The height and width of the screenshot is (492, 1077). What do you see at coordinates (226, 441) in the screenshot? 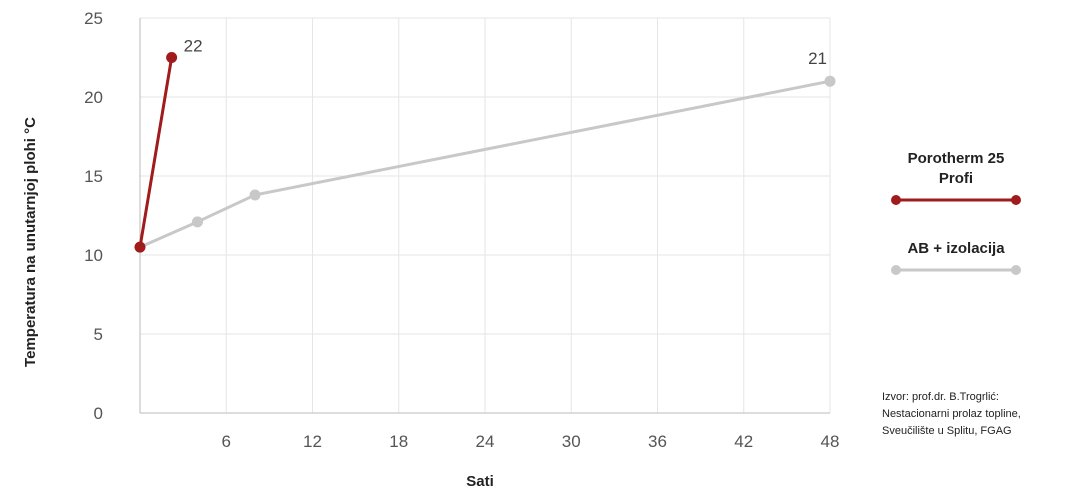
I see `x-tick-label: 6` at bounding box center [226, 441].